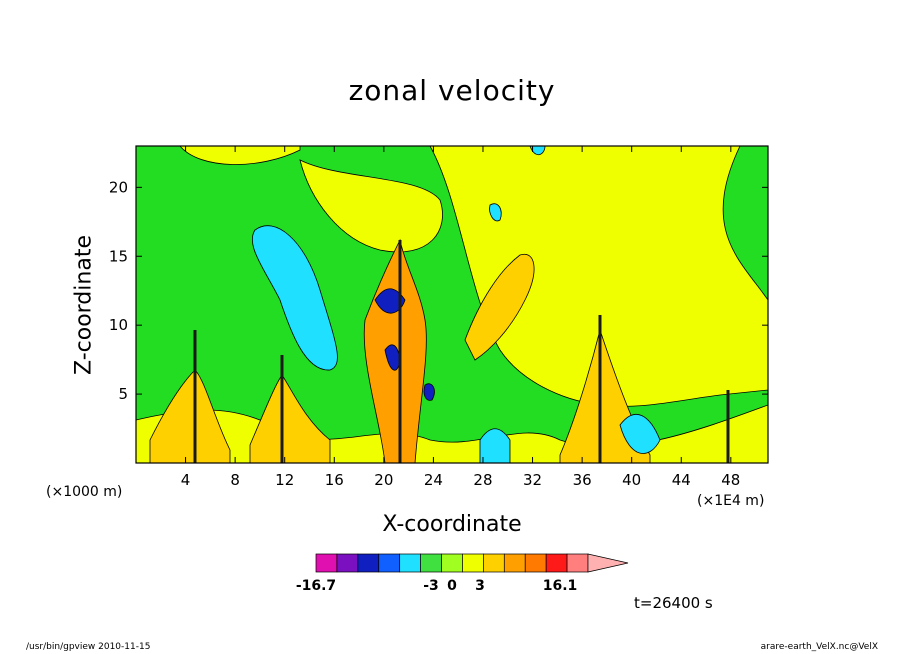 The width and height of the screenshot is (904, 654). What do you see at coordinates (532, 480) in the screenshot?
I see `x-tick-label: 32` at bounding box center [532, 480].